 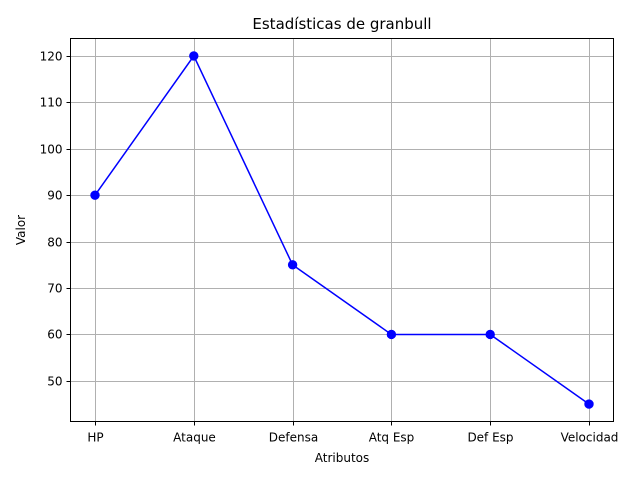 What do you see at coordinates (21, 230) in the screenshot?
I see `y-axis-label: Valor` at bounding box center [21, 230].